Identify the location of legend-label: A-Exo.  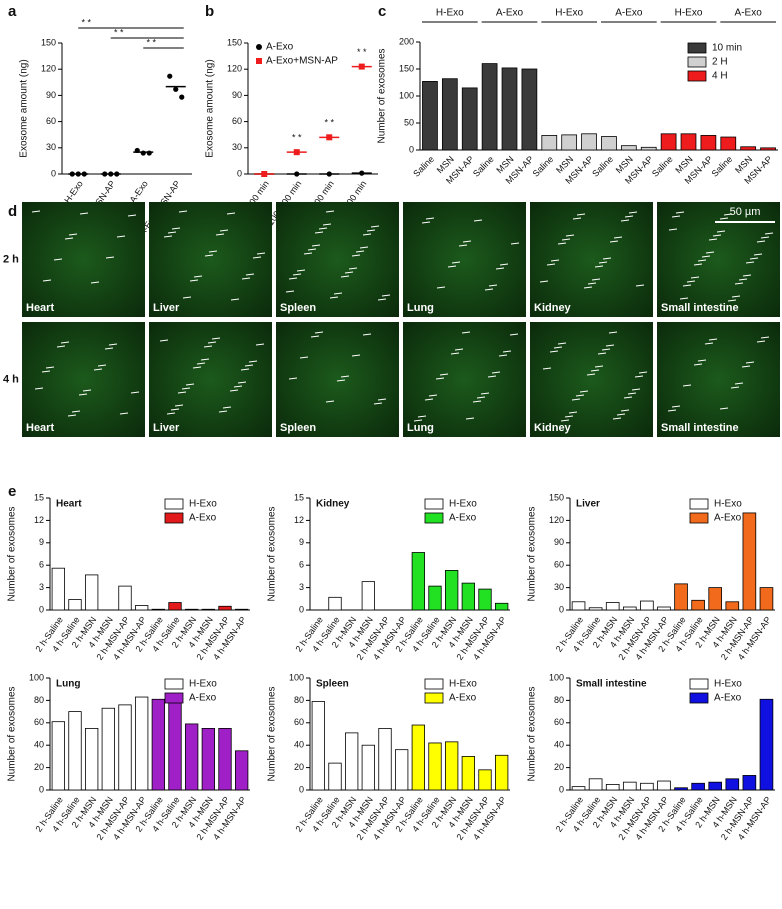
(728, 698).